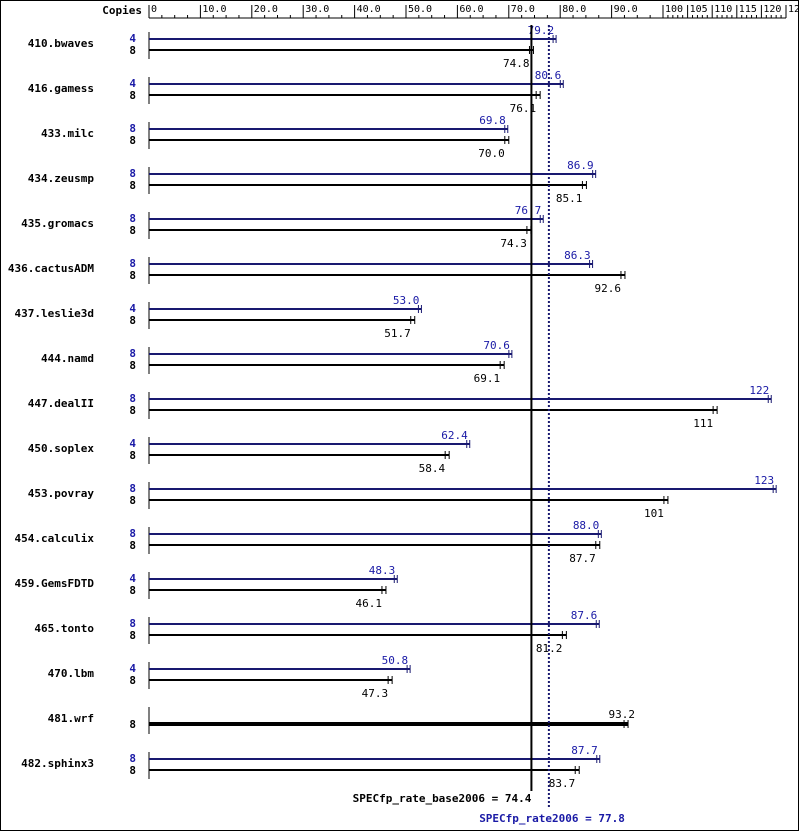 This screenshot has width=799, height=831. Describe the element at coordinates (368, 603) in the screenshot. I see `base-value-label: 46.1` at that location.